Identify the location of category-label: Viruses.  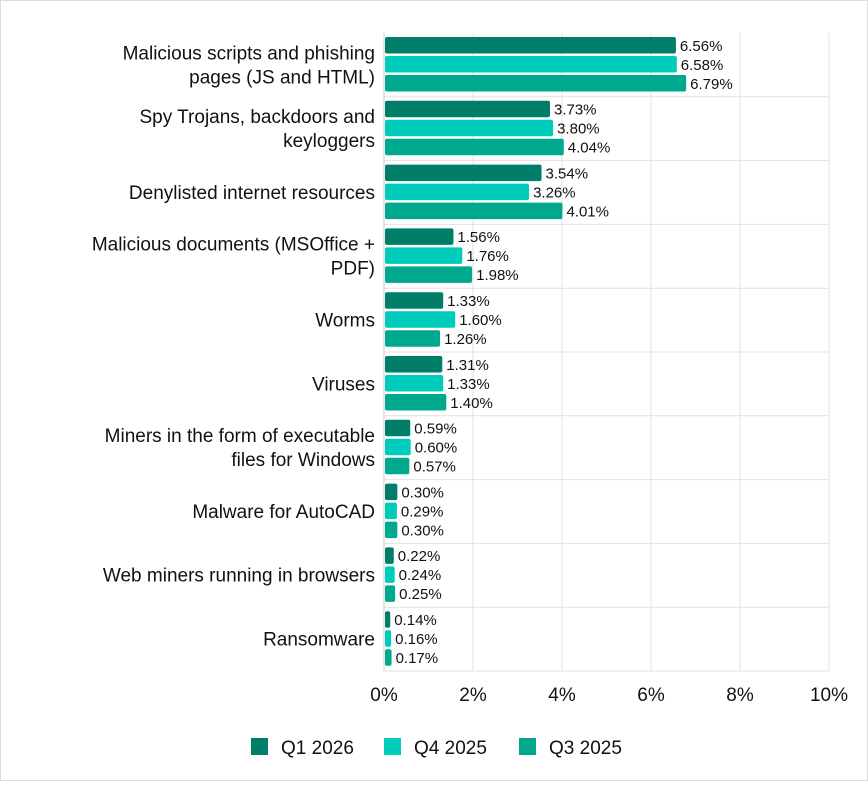
(343, 384).